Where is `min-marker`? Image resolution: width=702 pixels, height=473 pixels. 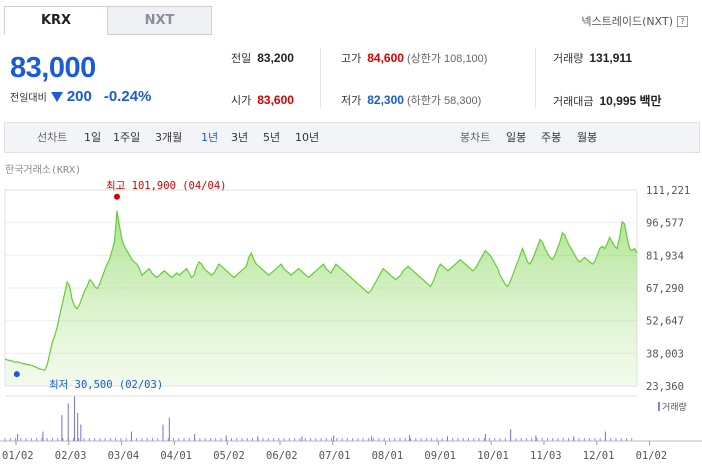 min-marker is located at coordinates (16, 374).